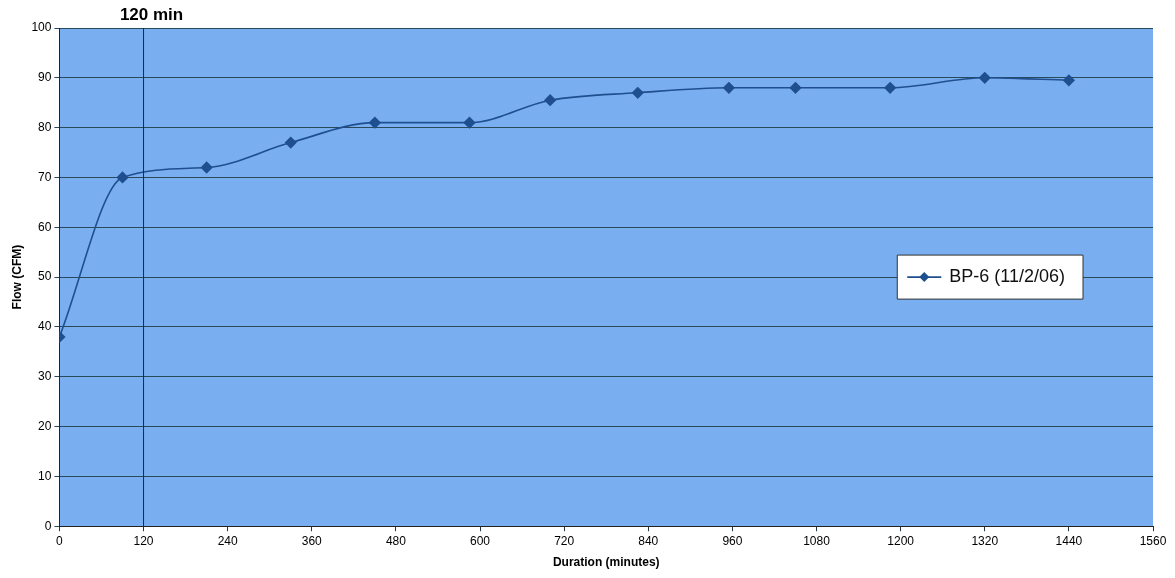  I want to click on x-tick-label: 360, so click(312, 540).